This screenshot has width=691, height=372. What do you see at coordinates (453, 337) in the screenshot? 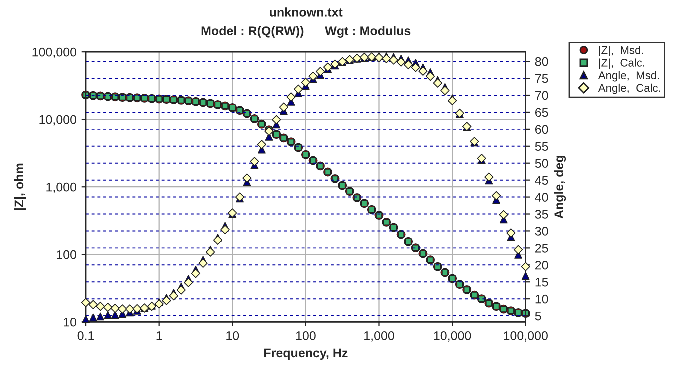
I see `x-tick-label: 10,000` at bounding box center [453, 337].